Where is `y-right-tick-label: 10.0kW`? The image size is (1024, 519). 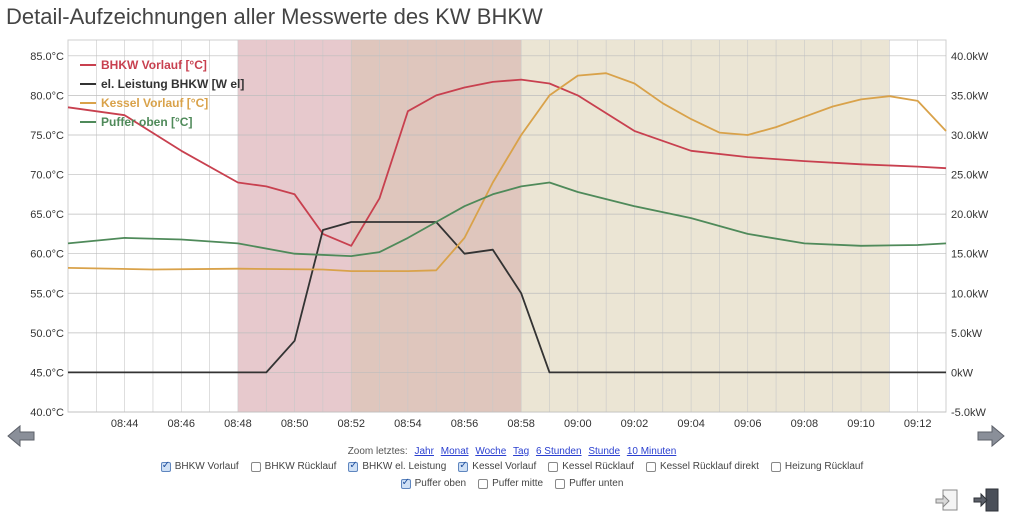
y-right-tick-label: 10.0kW is located at coordinates (970, 294).